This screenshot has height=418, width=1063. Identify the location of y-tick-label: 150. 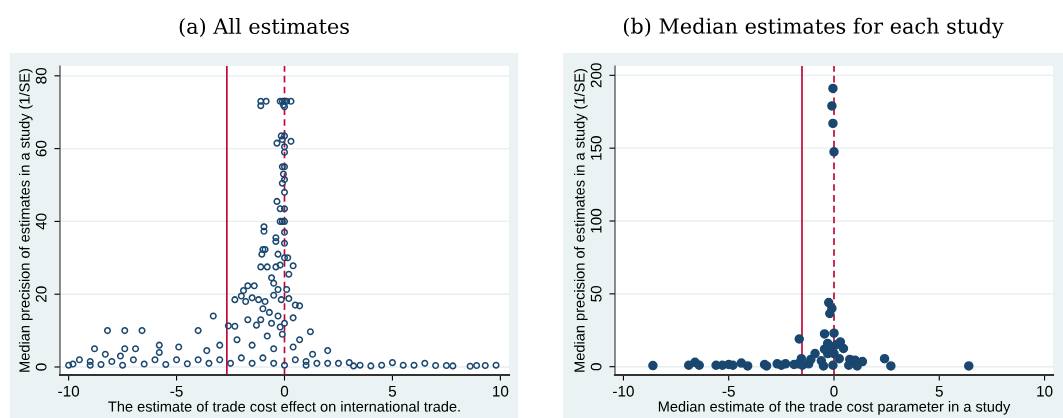
(596, 148).